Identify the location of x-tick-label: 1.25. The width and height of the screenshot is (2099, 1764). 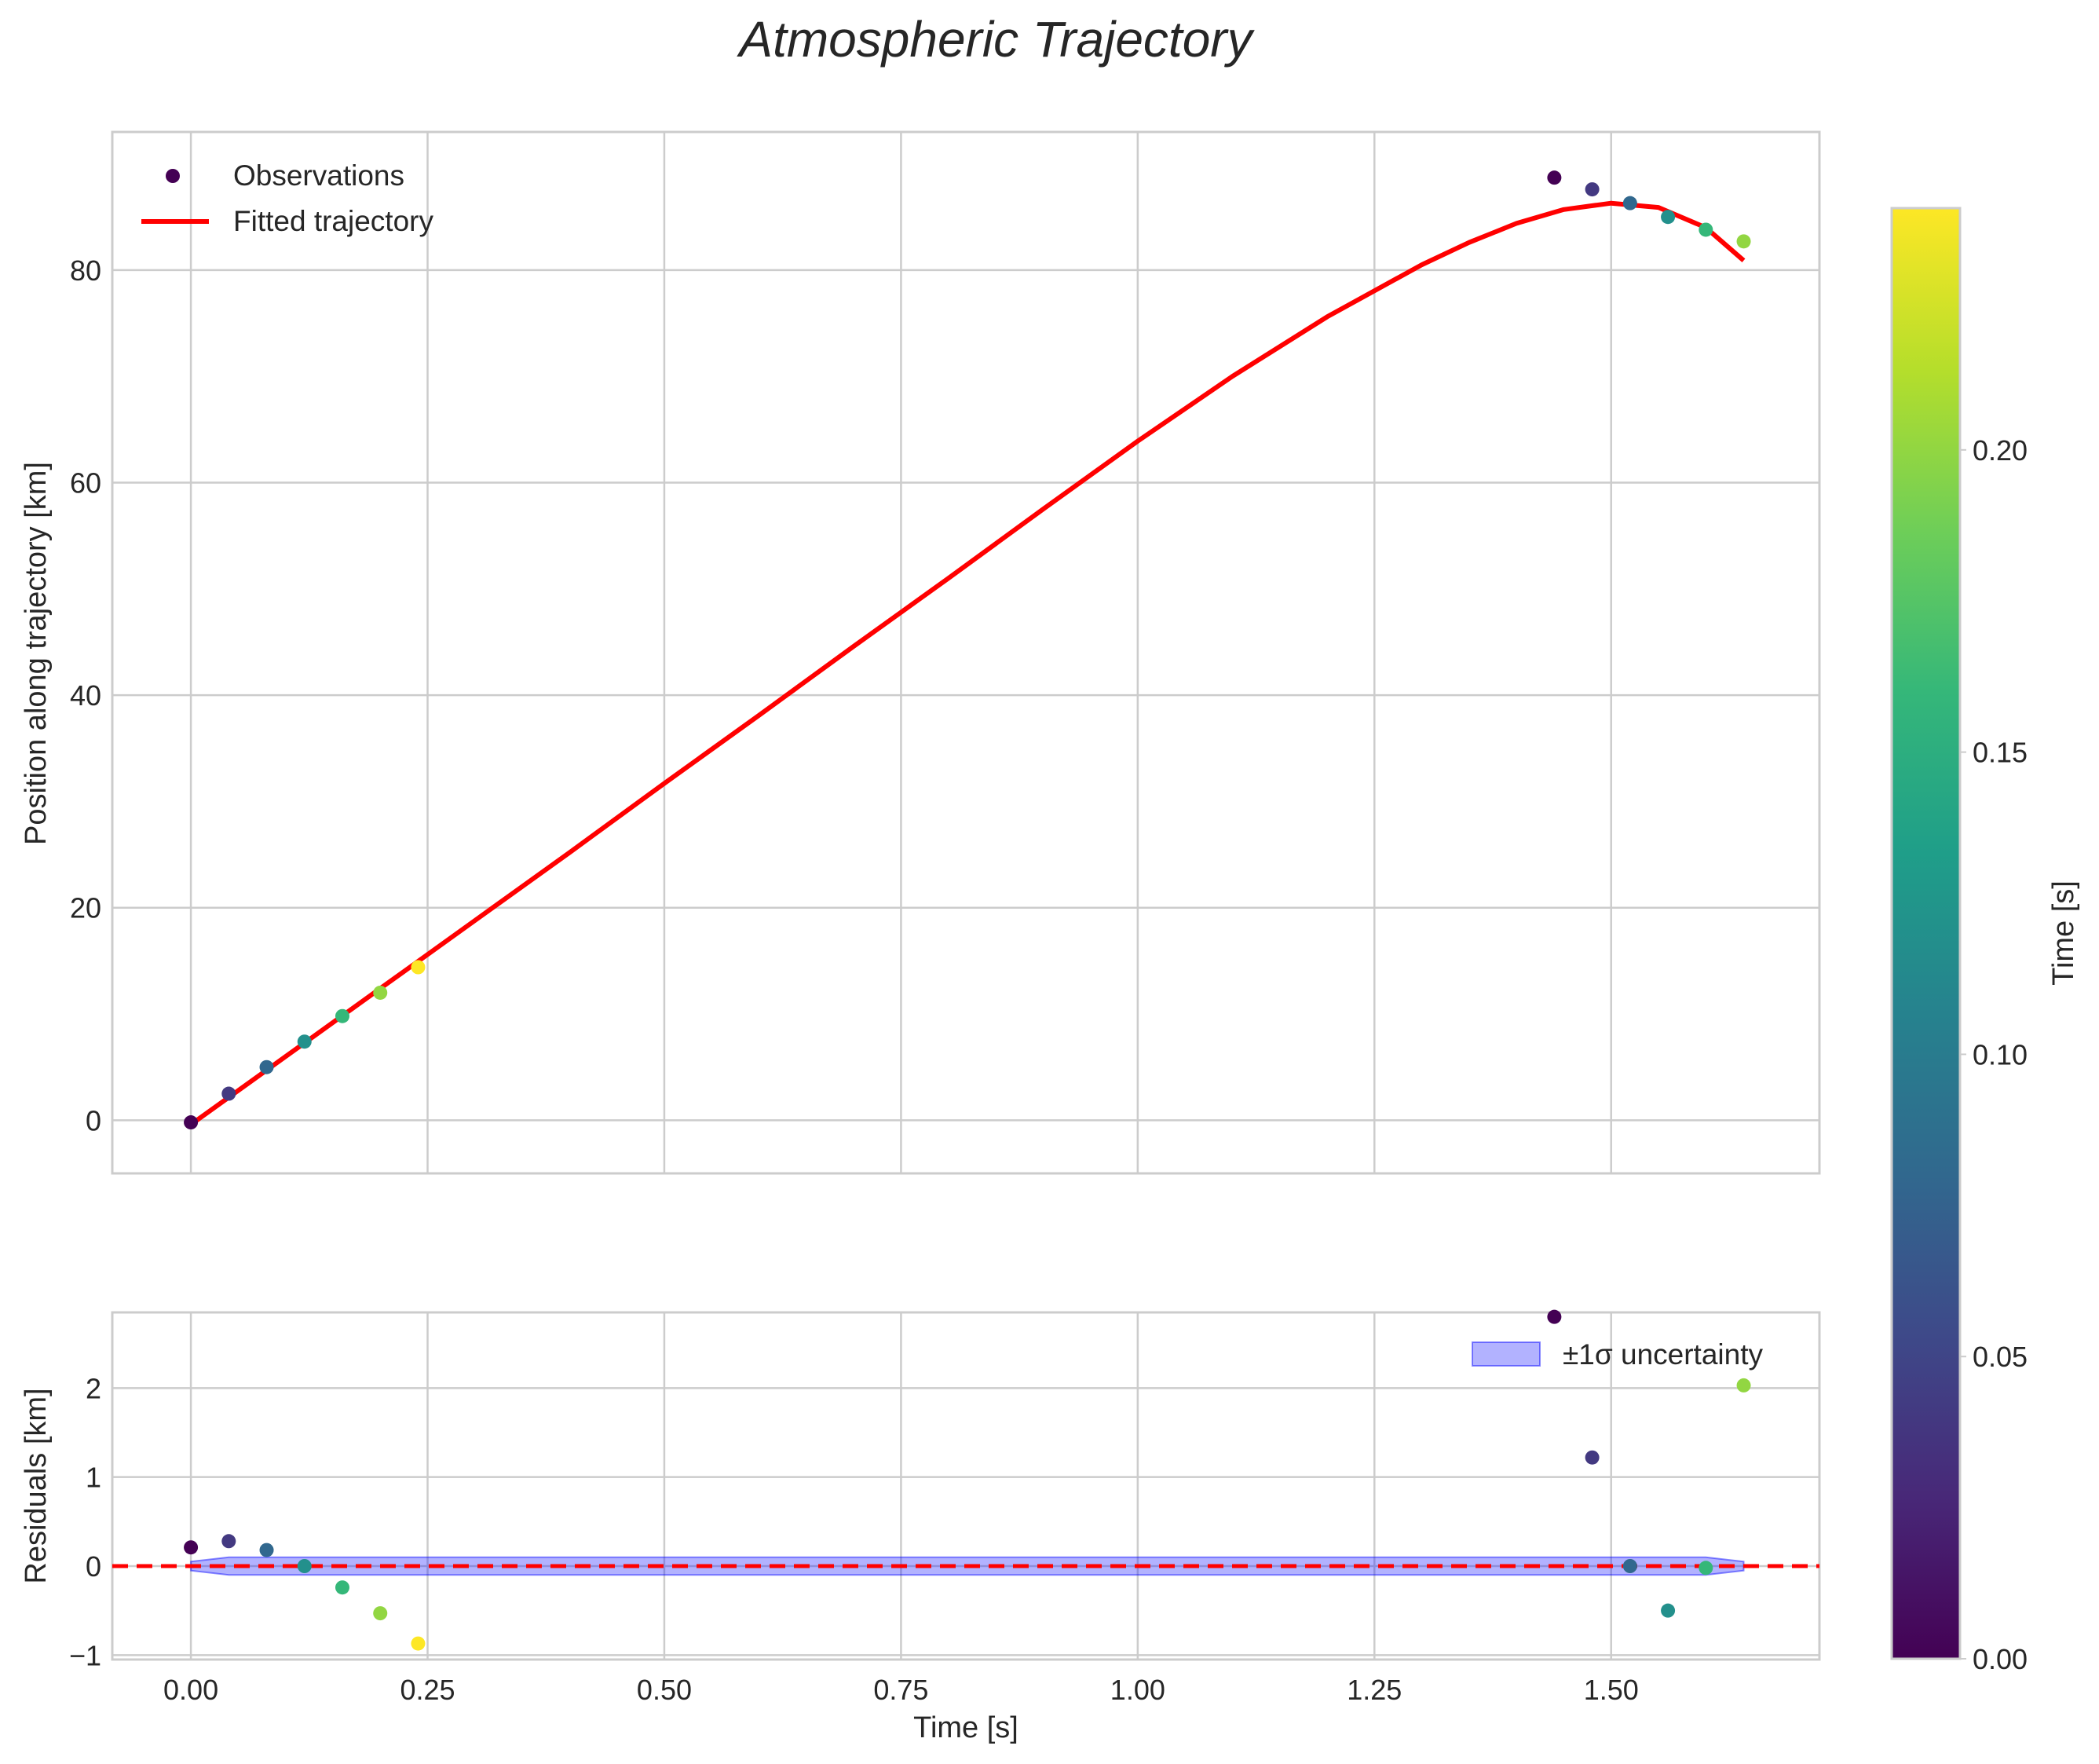
(1374, 1690).